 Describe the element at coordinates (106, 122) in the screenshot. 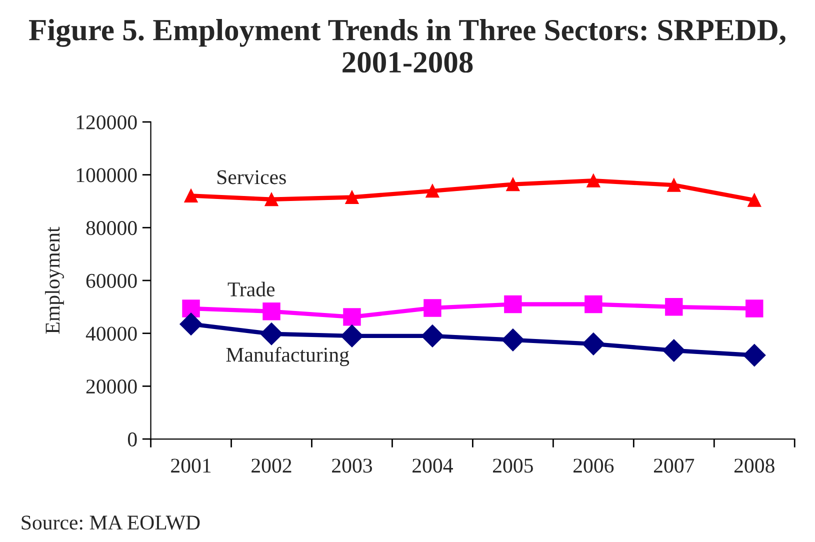

I see `y-tick-label: 120000` at that location.